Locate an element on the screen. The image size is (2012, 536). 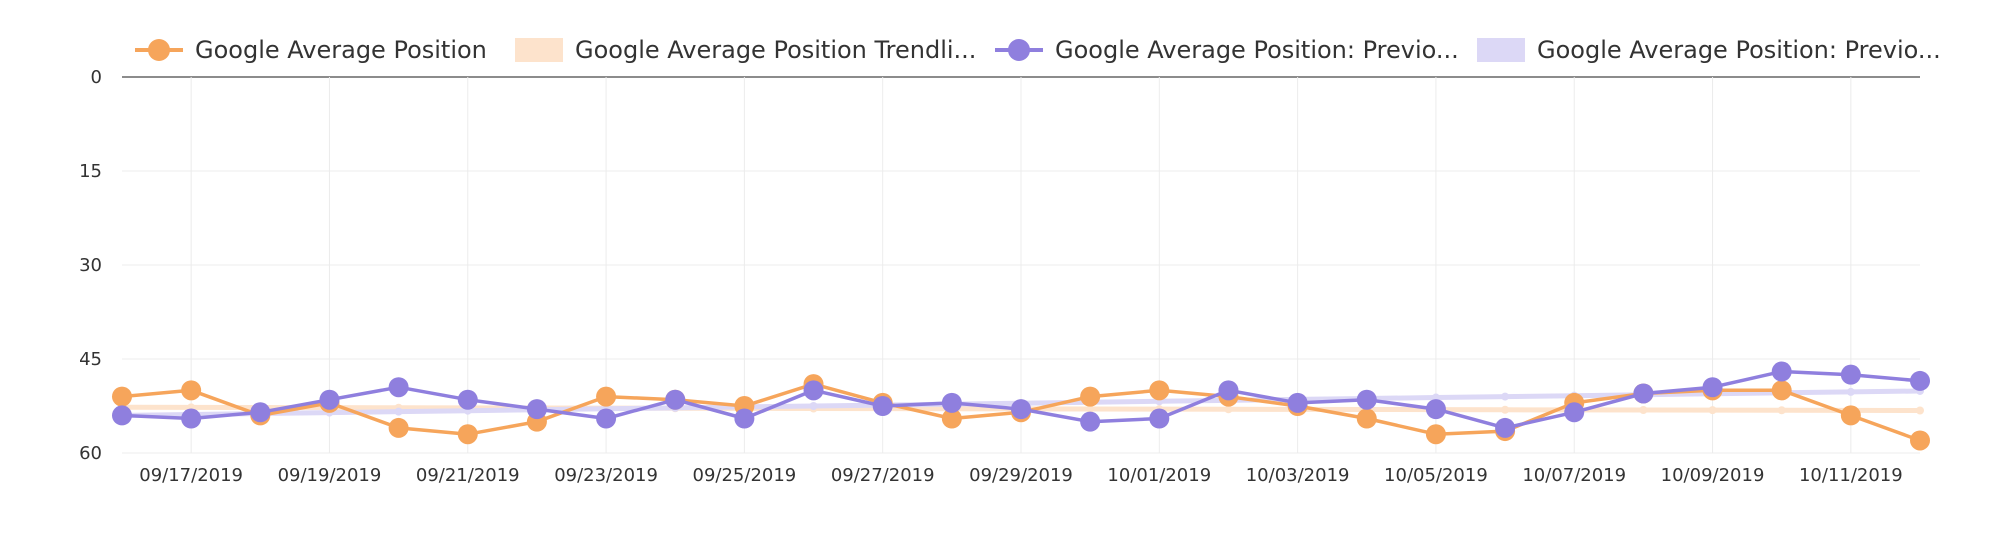
x-tick-label: 09/29/2019 is located at coordinates (1021, 475).